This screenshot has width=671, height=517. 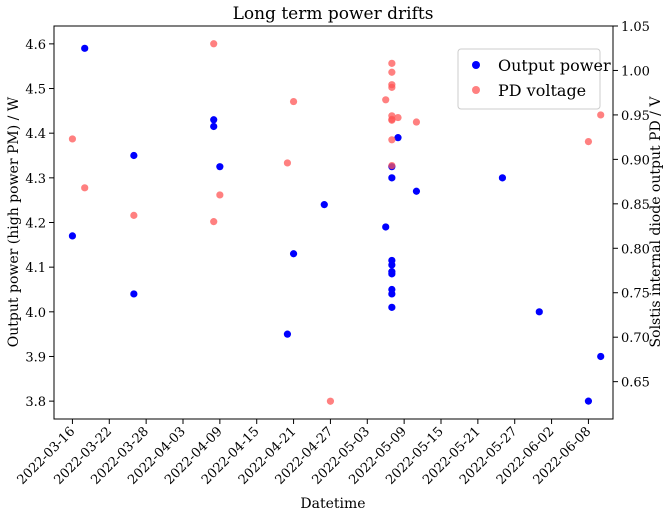 I want to click on y-tick-label-left: 4.6, so click(x=35, y=45).